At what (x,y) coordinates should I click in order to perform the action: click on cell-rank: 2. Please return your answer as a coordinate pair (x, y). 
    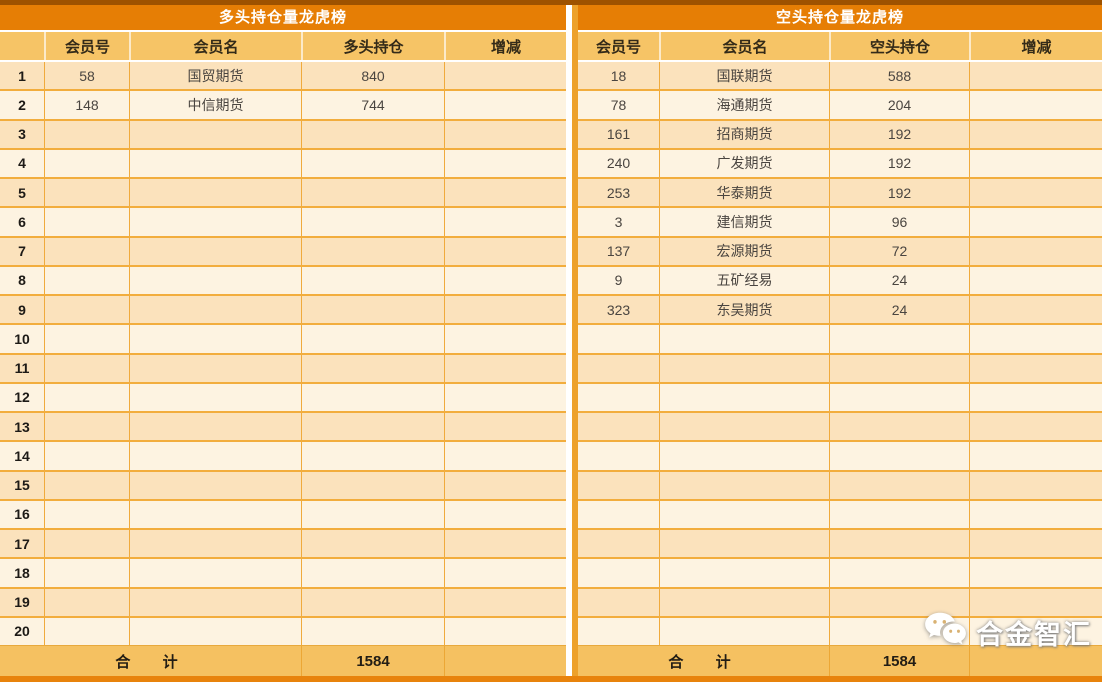
    Looking at the image, I should click on (22, 104).